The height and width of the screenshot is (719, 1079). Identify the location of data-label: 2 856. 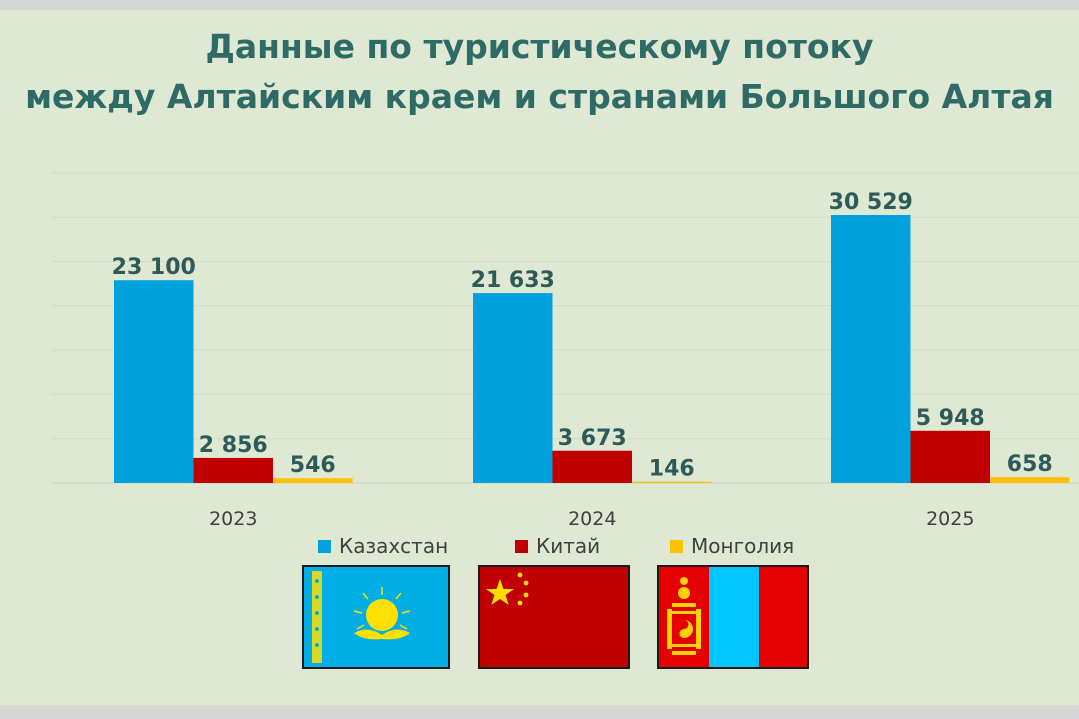
(233, 445).